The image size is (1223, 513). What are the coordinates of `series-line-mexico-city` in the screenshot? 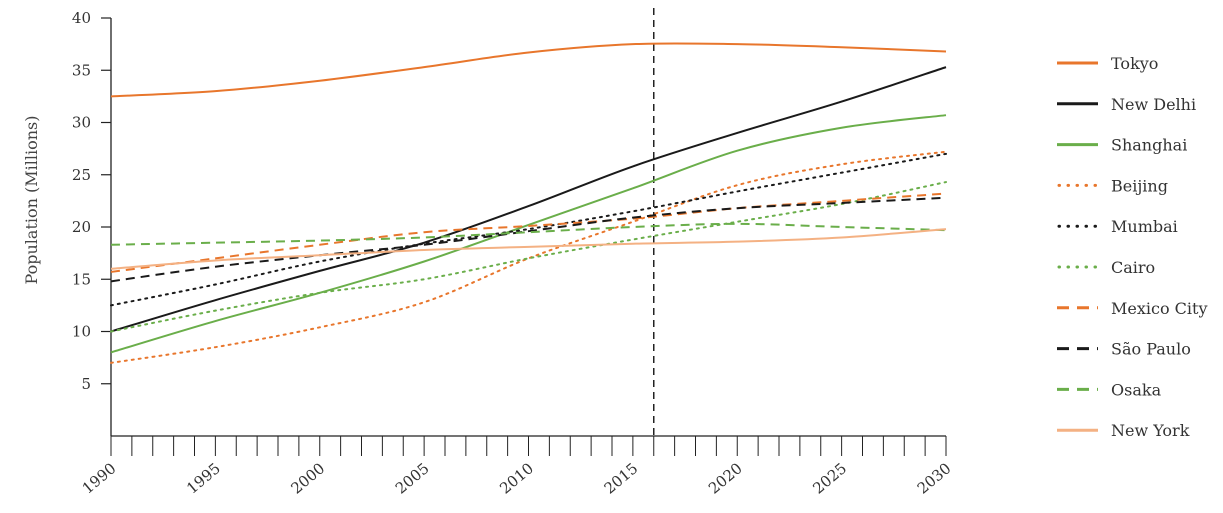 It's located at (528, 232).